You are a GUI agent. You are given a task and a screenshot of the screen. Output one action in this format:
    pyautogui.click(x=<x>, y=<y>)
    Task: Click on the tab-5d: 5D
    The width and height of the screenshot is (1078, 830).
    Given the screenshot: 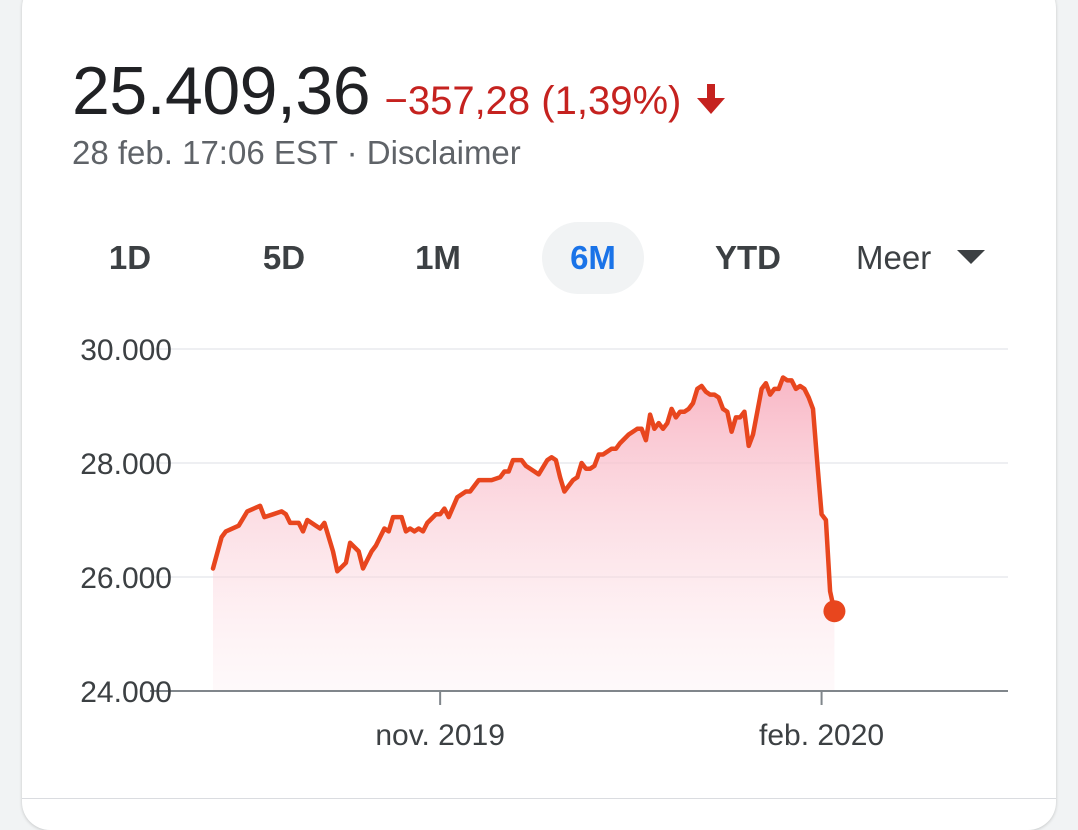 What is the action you would take?
    pyautogui.click(x=284, y=257)
    